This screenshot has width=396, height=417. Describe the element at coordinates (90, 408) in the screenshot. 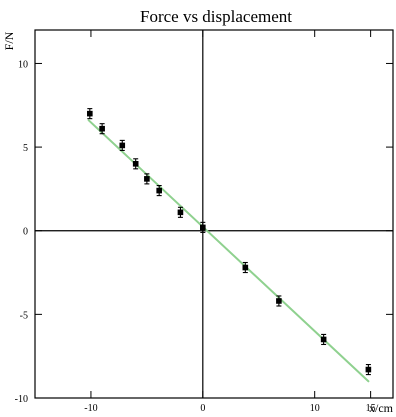

I see `x-tick-label: -10` at that location.